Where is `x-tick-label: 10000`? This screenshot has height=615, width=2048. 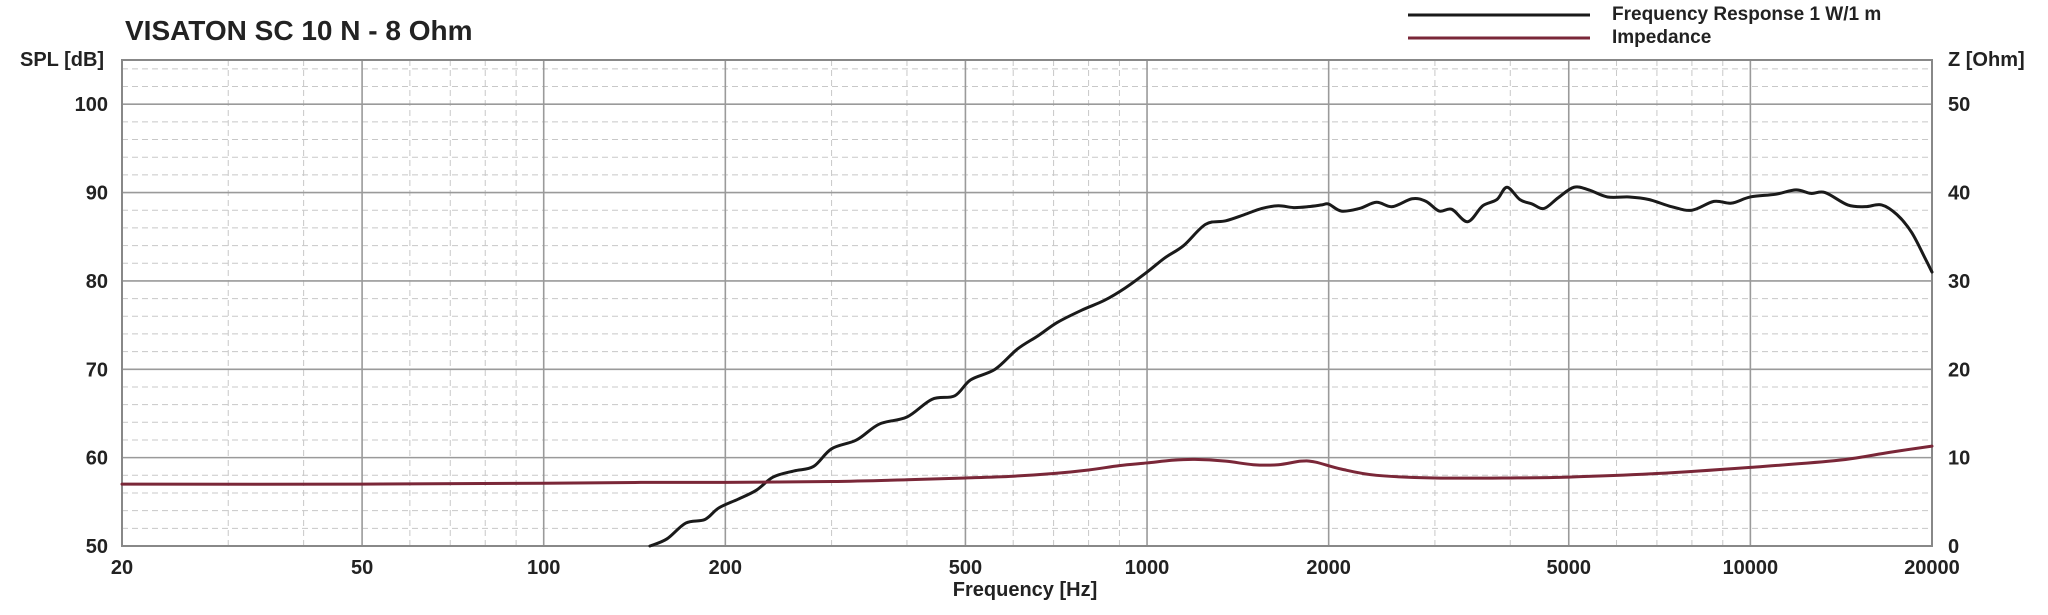 x-tick-label: 10000 is located at coordinates (1751, 568).